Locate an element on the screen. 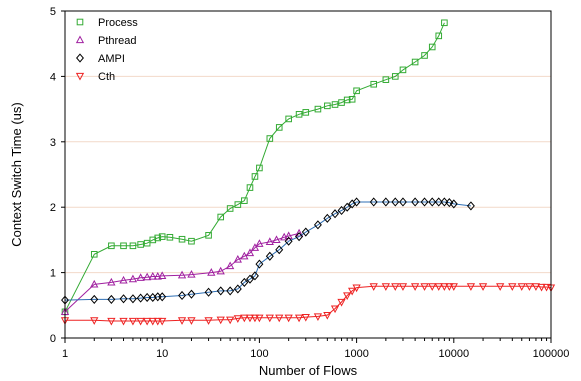  x-tick-label: 100000 is located at coordinates (551, 354).